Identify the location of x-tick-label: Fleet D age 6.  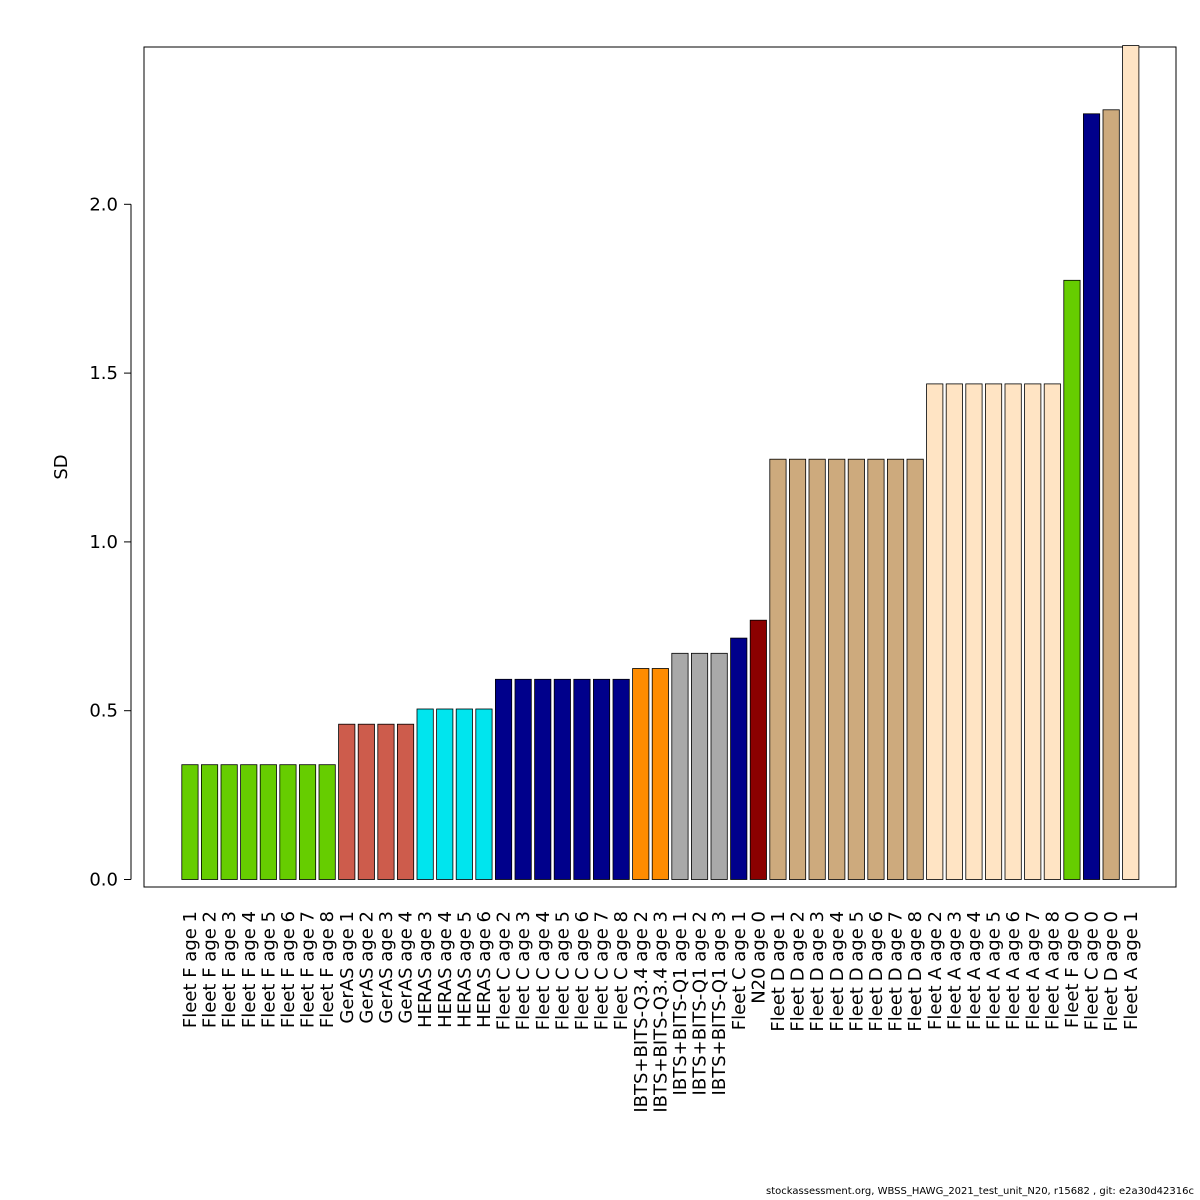
(876, 971).